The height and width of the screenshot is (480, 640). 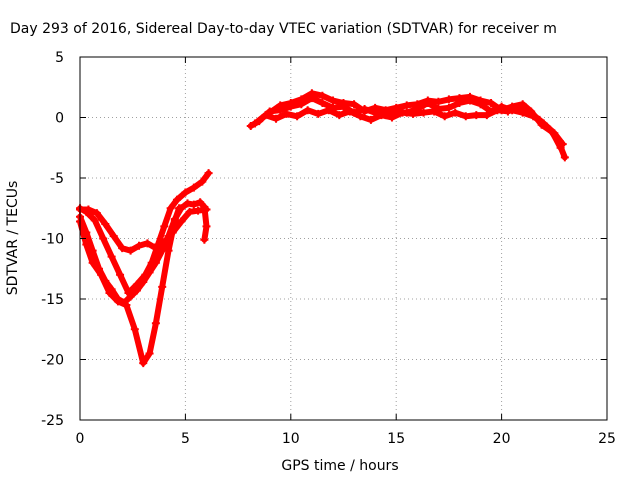 What do you see at coordinates (59, 58) in the screenshot?
I see `y-tick-label: 5` at bounding box center [59, 58].